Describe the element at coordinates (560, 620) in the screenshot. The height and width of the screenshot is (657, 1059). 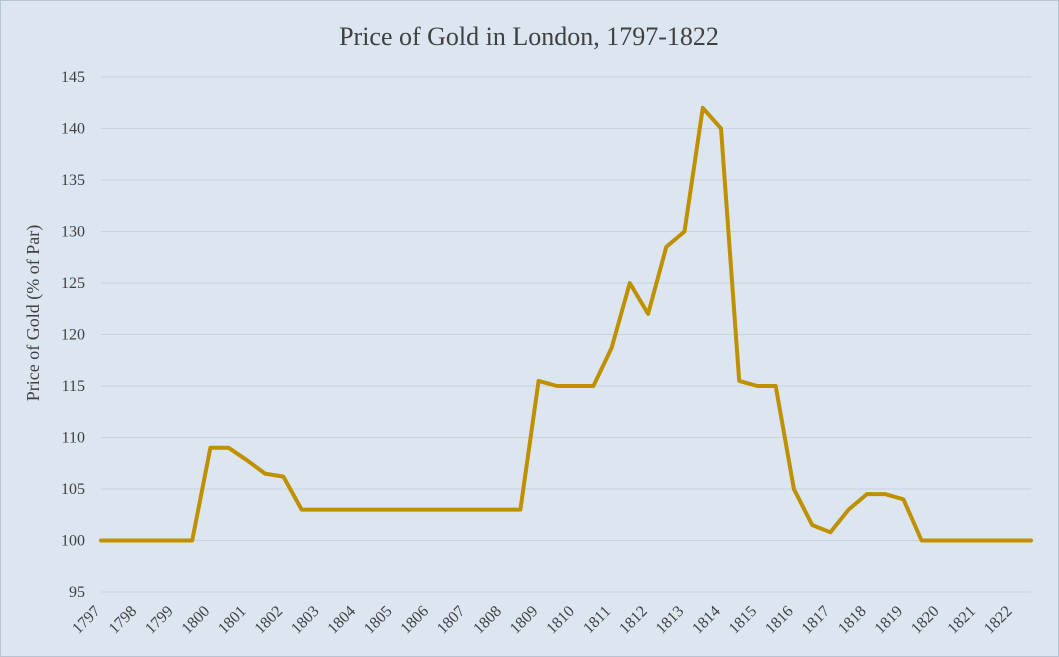
I see `x-tick-label-1810: 1810` at that location.